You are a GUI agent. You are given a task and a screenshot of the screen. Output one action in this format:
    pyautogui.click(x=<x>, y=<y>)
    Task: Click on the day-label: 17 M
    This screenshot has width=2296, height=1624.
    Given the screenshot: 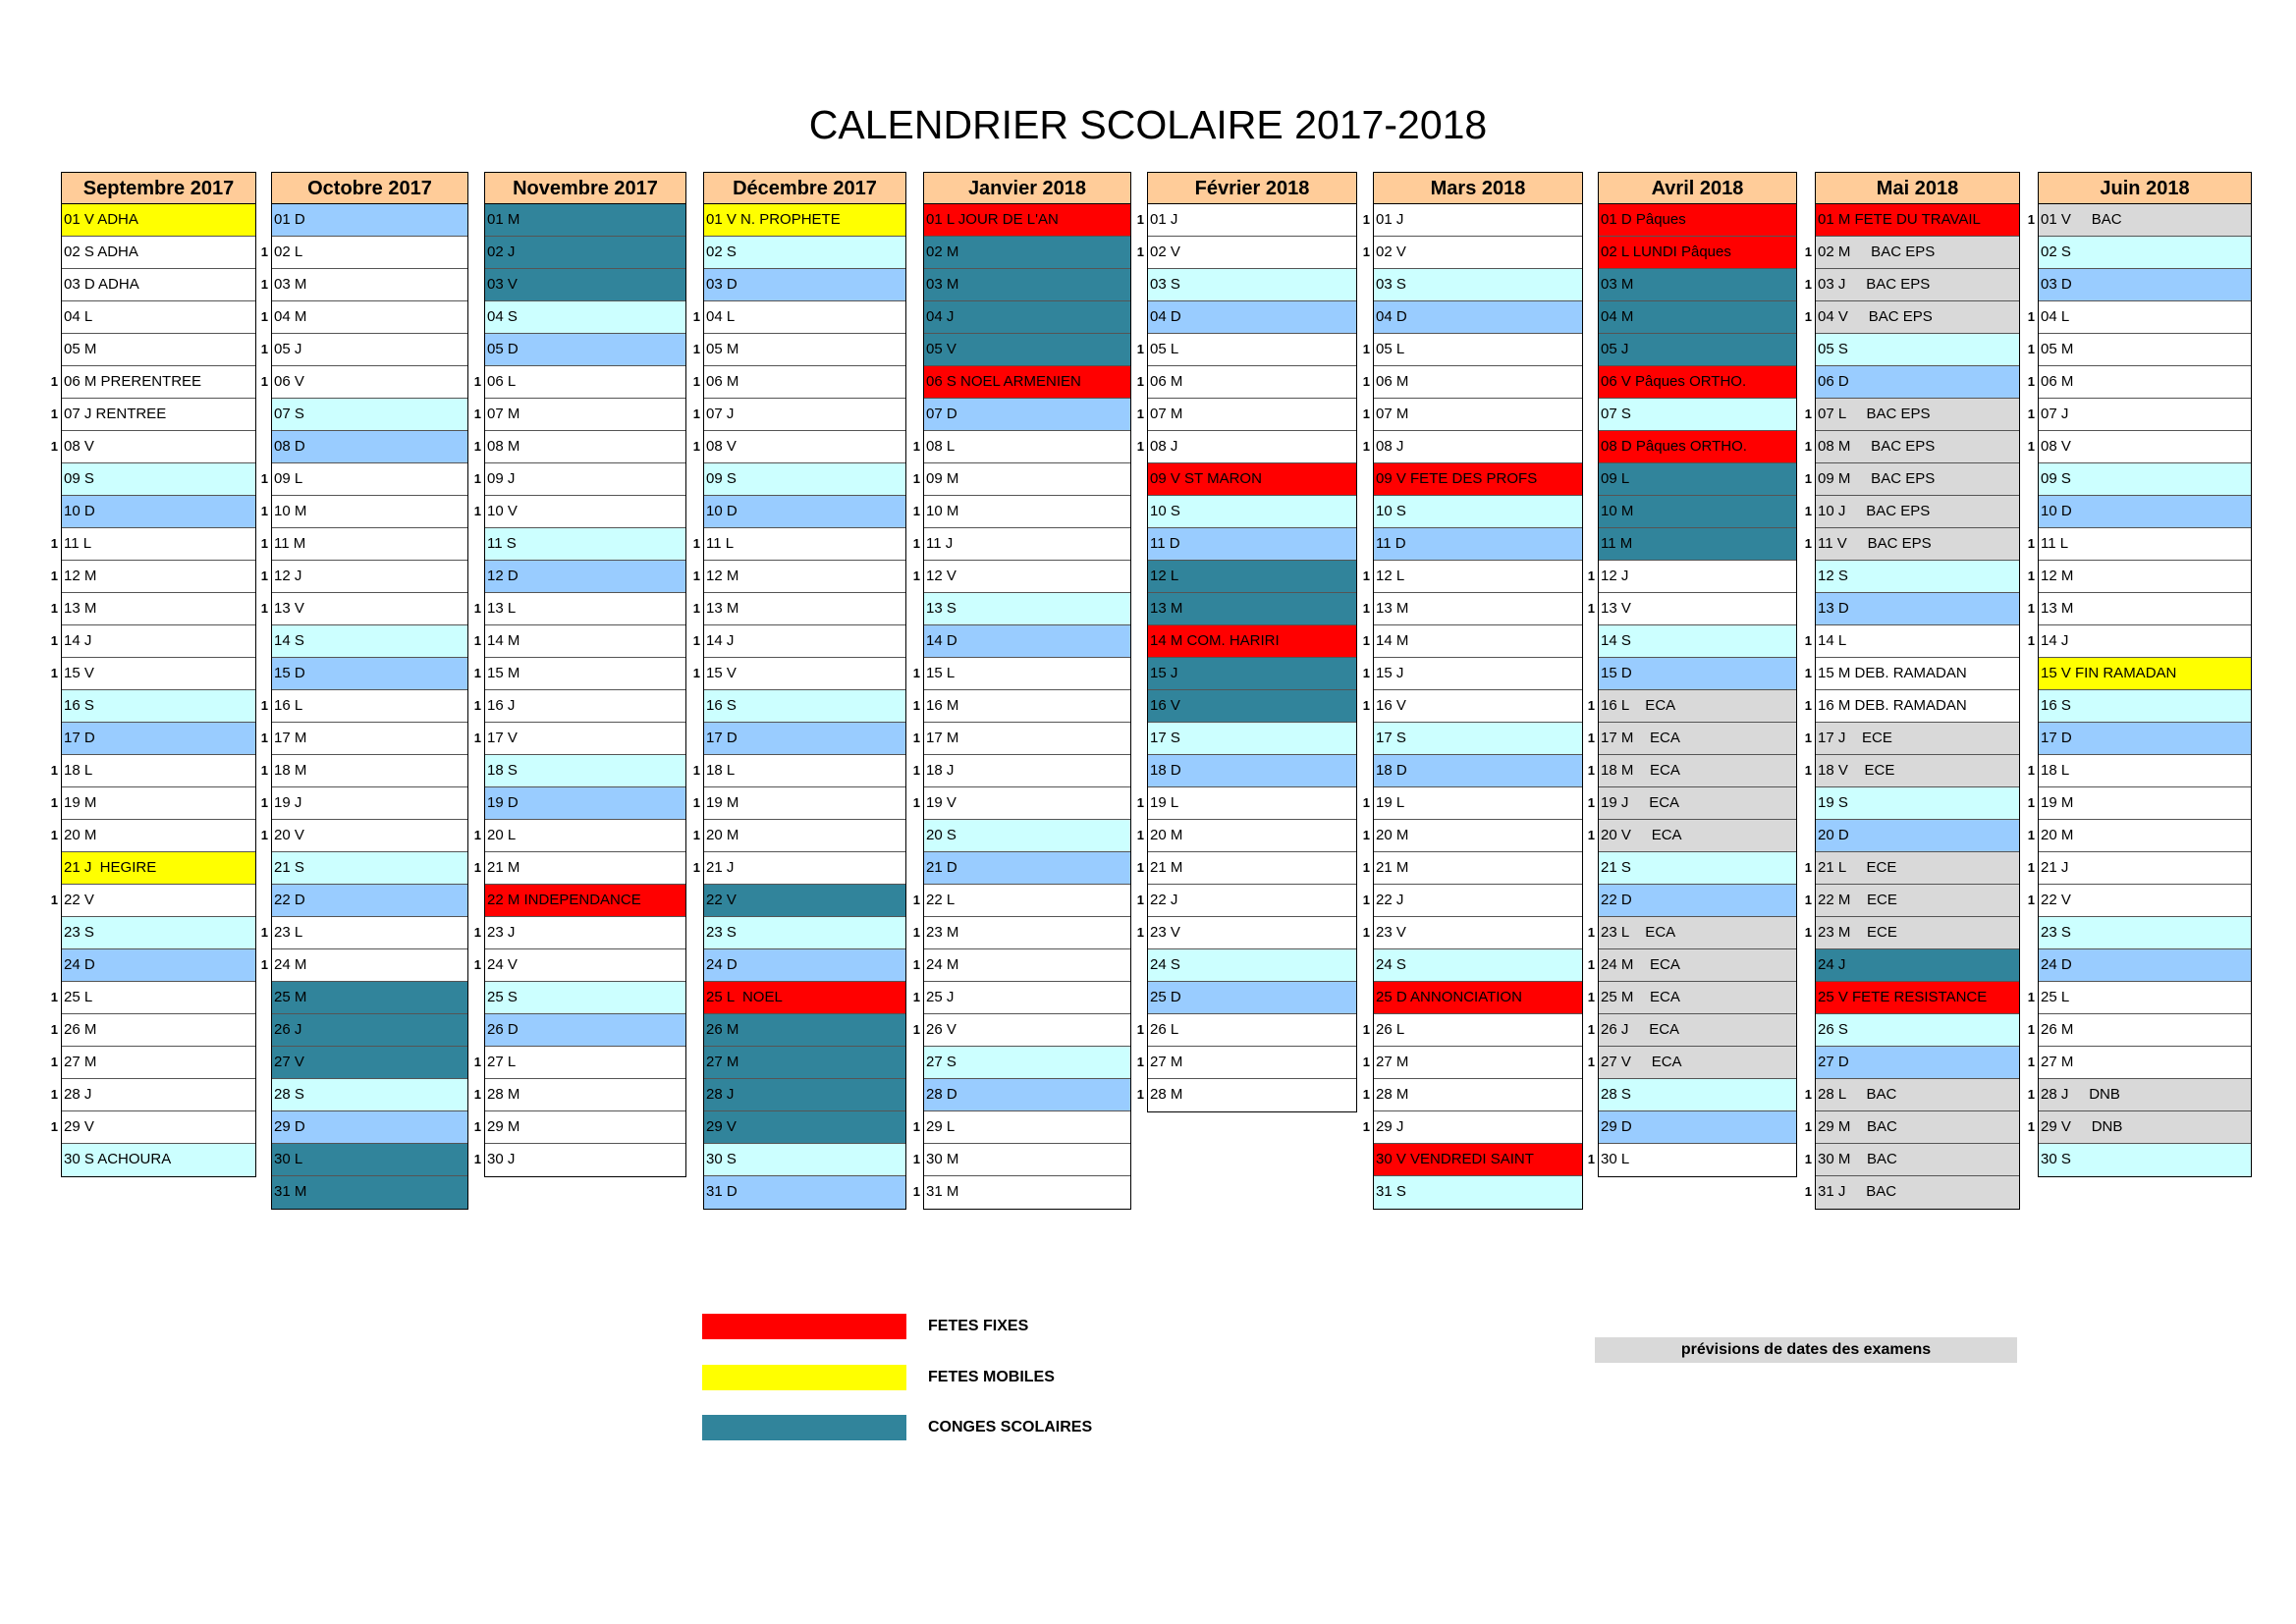 What is the action you would take?
    pyautogui.click(x=942, y=738)
    